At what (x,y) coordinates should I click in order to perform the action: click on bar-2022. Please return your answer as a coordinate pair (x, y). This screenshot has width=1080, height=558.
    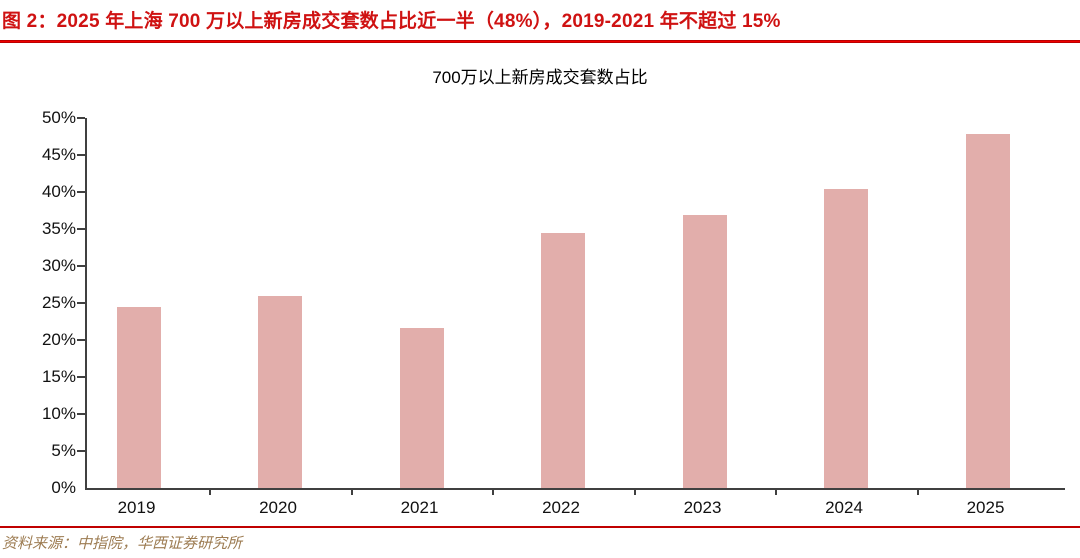
    Looking at the image, I should click on (563, 360).